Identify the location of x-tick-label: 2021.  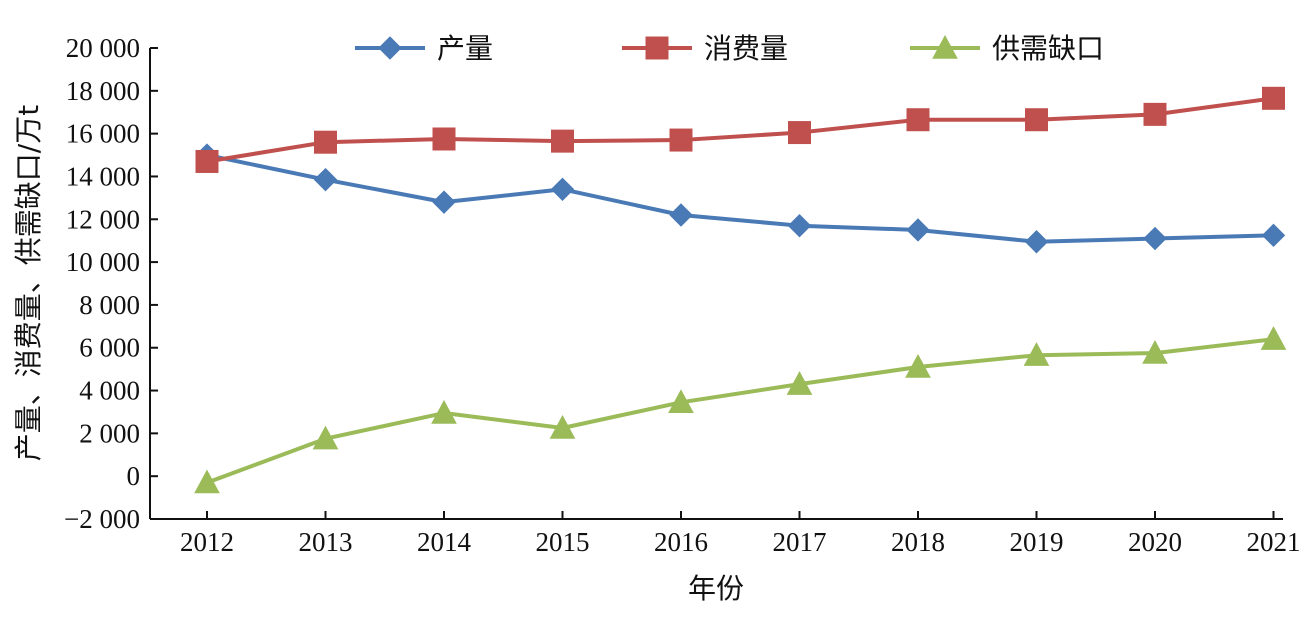
(1274, 542).